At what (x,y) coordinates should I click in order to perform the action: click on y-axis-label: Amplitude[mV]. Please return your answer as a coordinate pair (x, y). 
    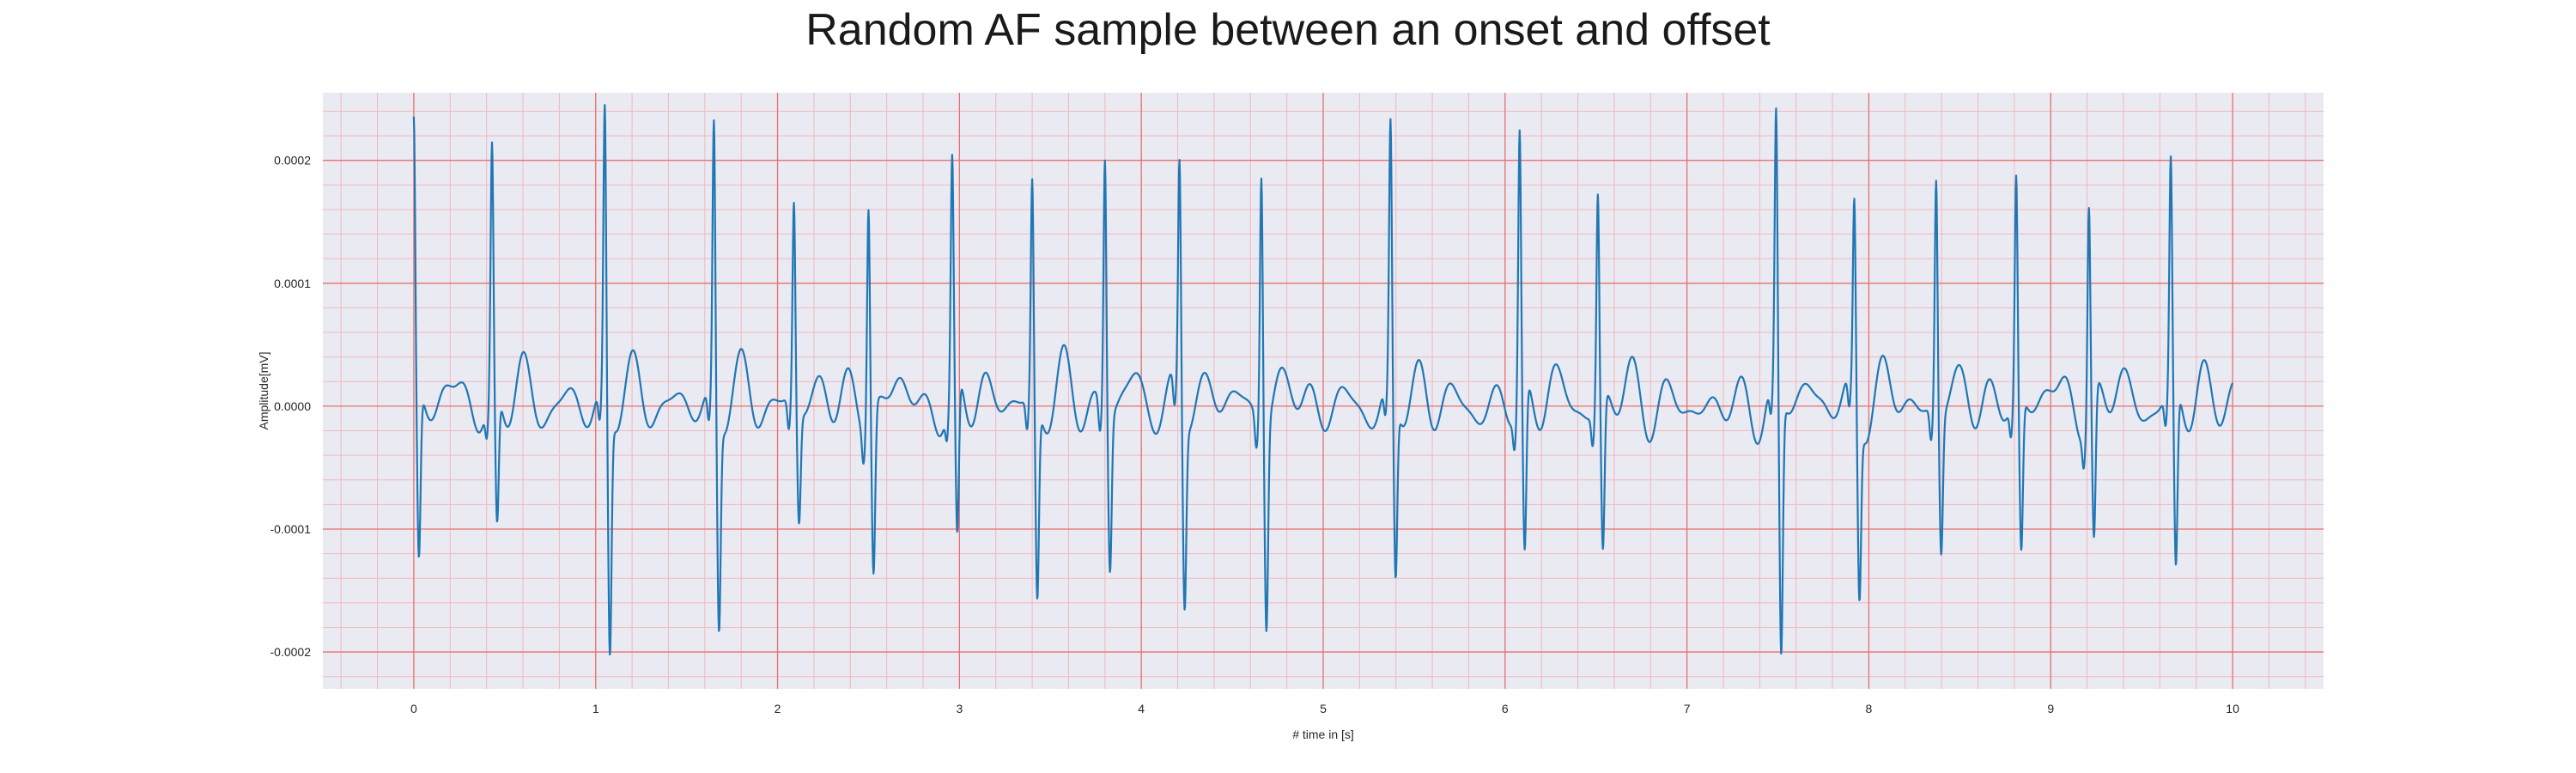
    Looking at the image, I should click on (263, 390).